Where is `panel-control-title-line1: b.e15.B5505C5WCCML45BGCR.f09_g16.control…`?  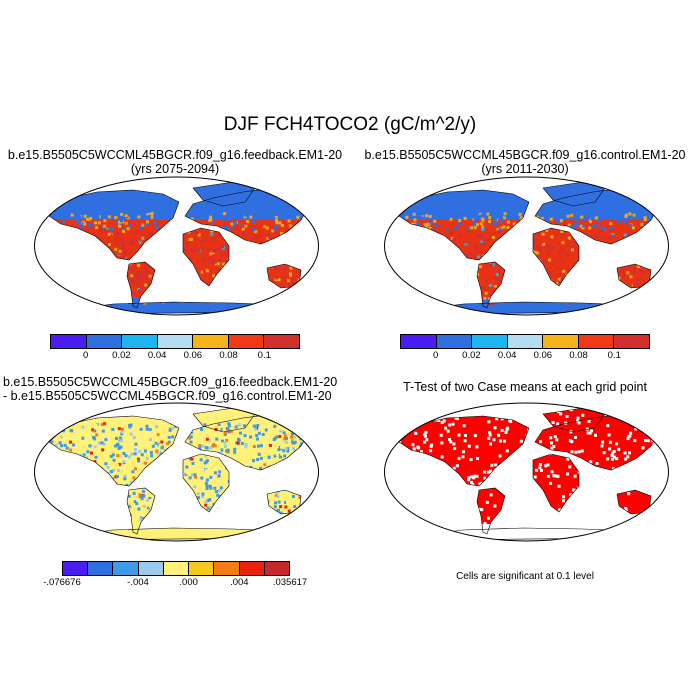 panel-control-title-line1: b.e15.B5505C5WCCML45BGCR.f09_g16.control… is located at coordinates (525, 155).